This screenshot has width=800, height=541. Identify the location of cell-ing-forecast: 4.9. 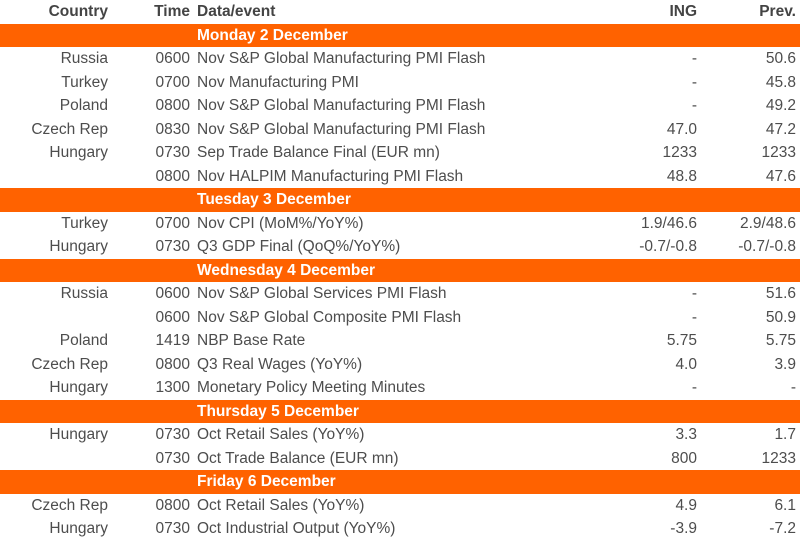
(686, 505).